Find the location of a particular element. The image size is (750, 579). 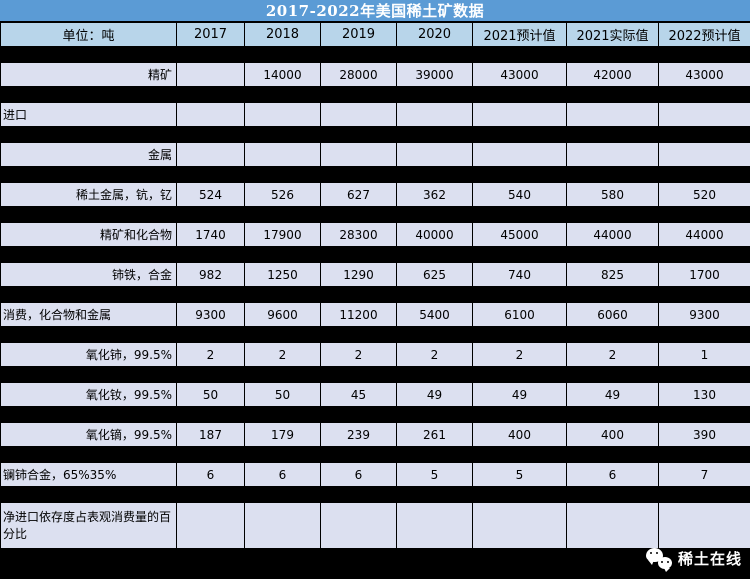

cell-r9-c1: 179 is located at coordinates (282, 434).